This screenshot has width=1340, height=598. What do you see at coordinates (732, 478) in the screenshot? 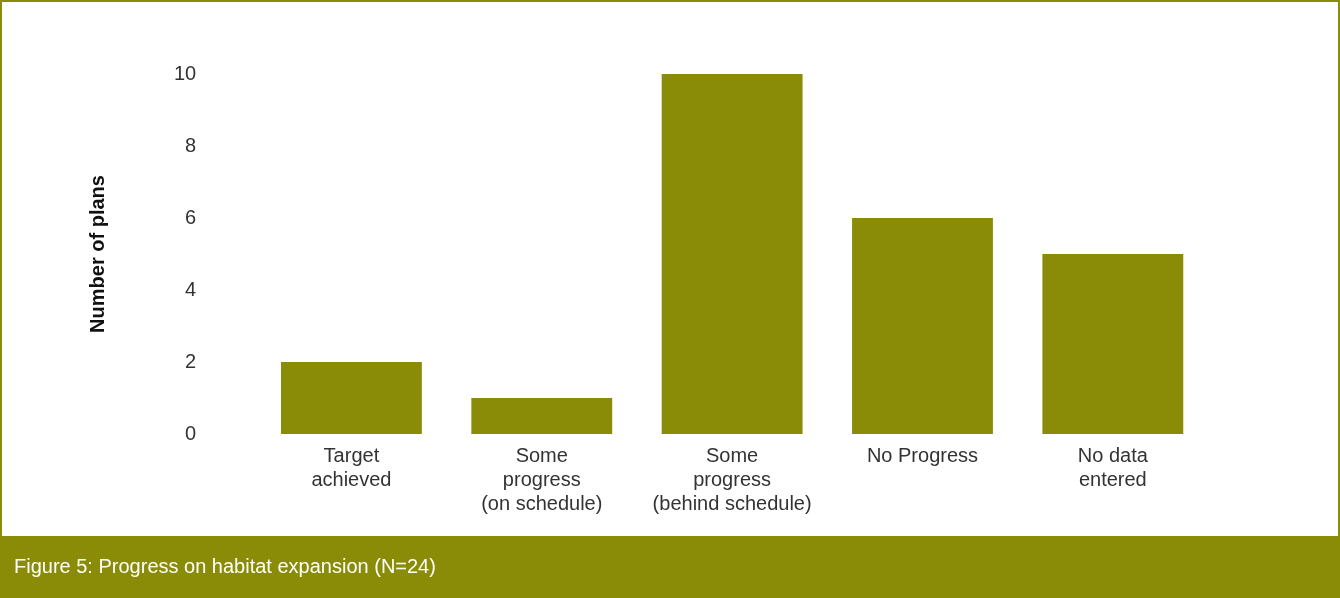
I see `x-tick-label: Some progress (behind schedule)` at bounding box center [732, 478].